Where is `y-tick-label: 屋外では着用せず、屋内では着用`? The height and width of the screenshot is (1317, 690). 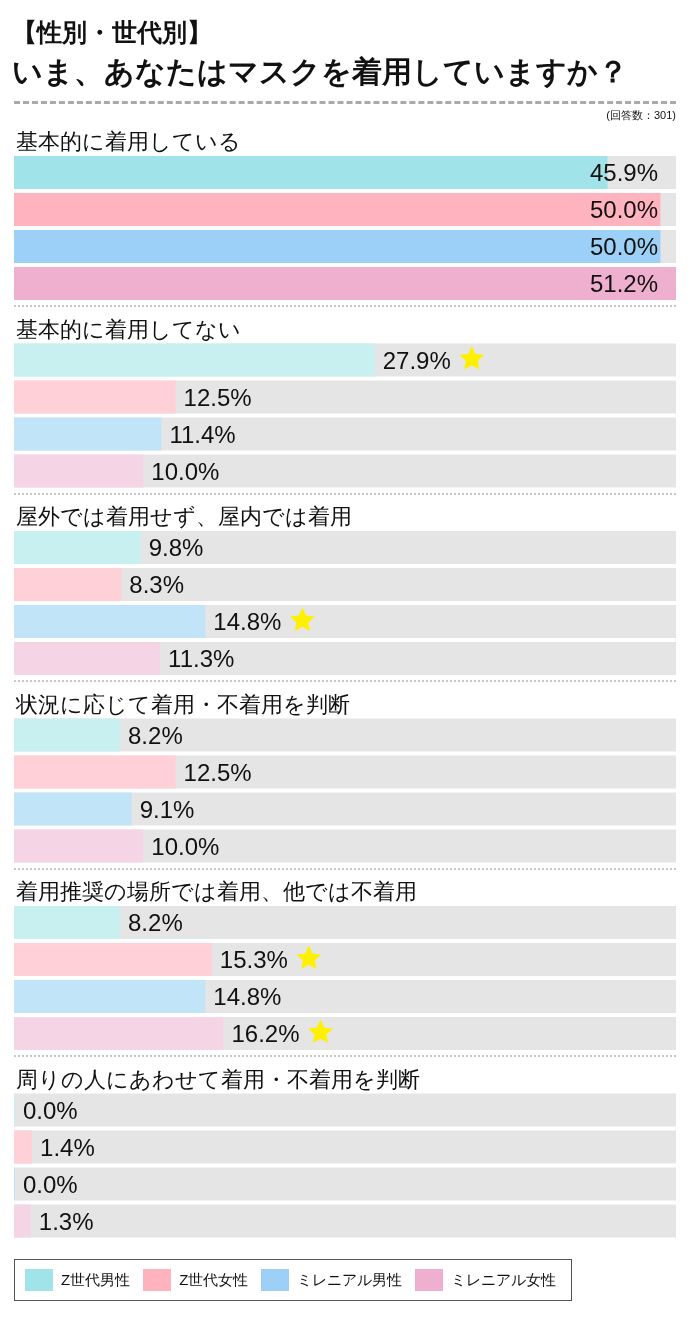
y-tick-label: 屋外では着用せず、屋内では着用 is located at coordinates (184, 517).